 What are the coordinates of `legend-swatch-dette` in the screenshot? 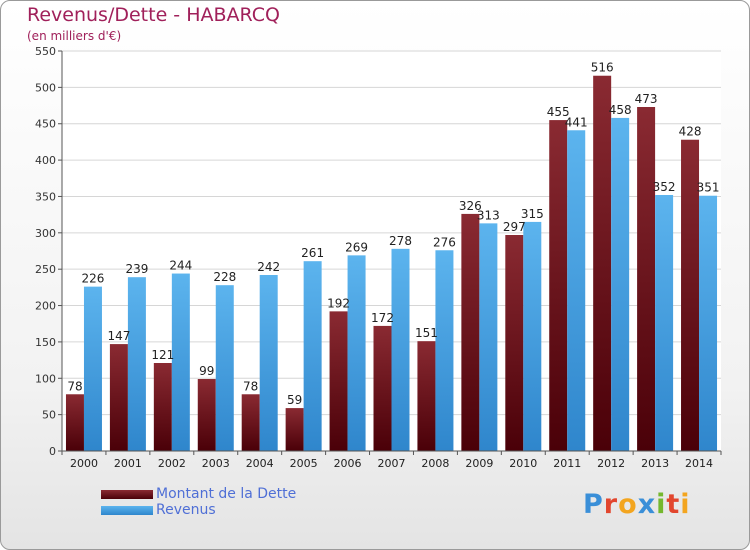 It's located at (127, 494).